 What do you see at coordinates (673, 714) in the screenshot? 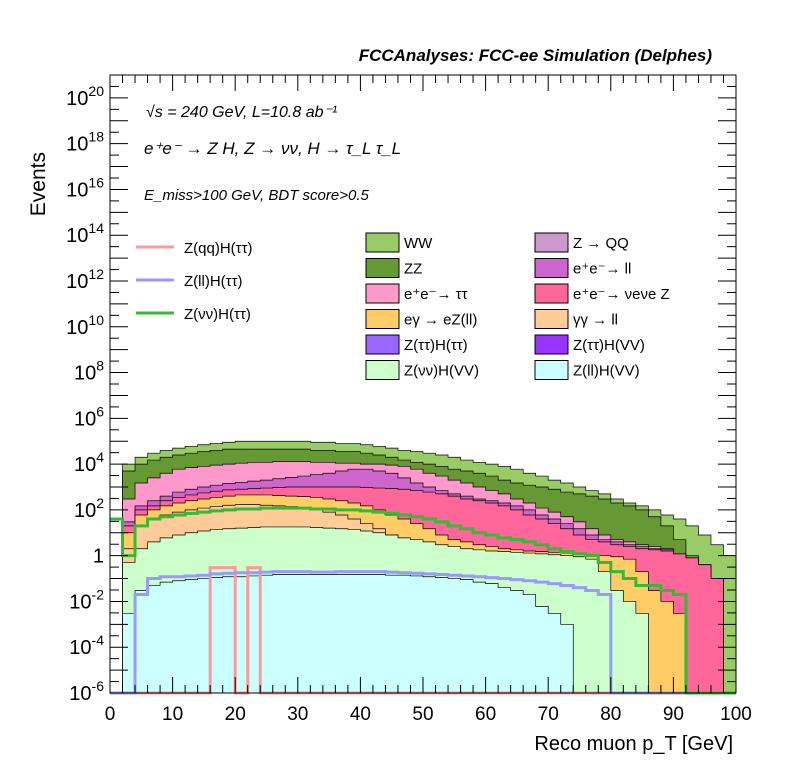
I see `x-tick-label: 90` at bounding box center [673, 714].